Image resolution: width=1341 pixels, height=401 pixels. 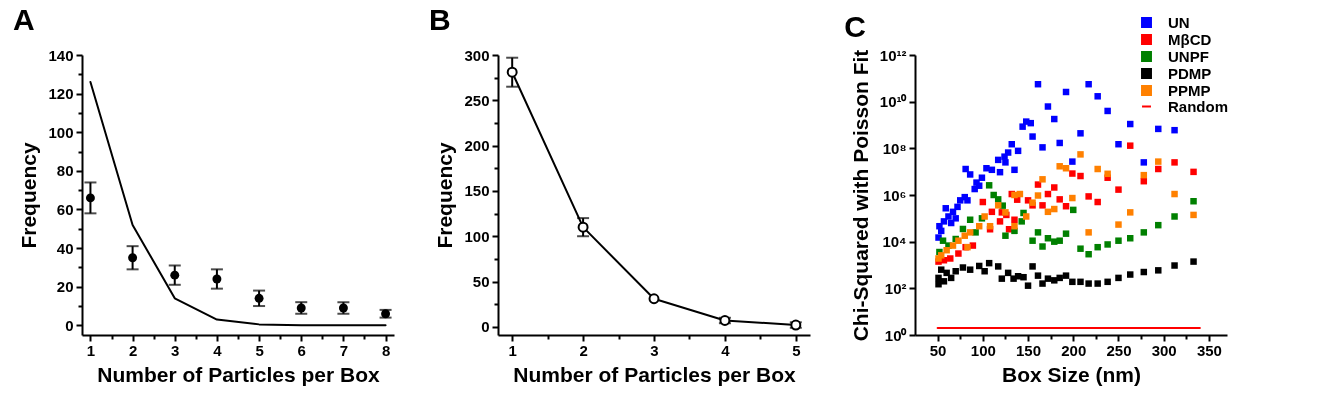 I want to click on x-tick-label: 50, so click(x=938, y=350).